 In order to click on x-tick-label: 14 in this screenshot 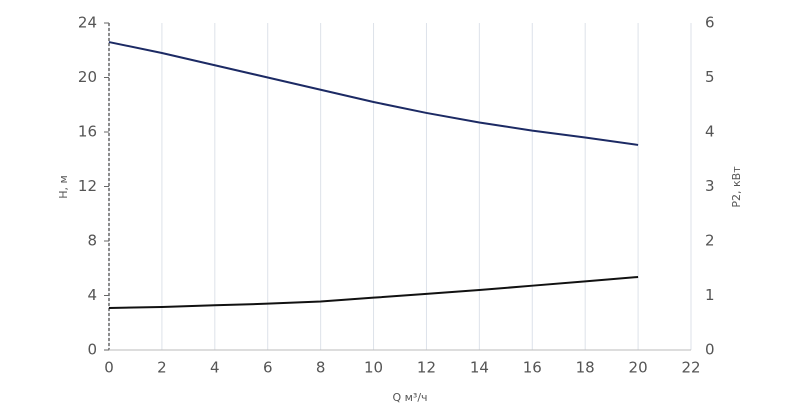, I will do `click(479, 368)`.